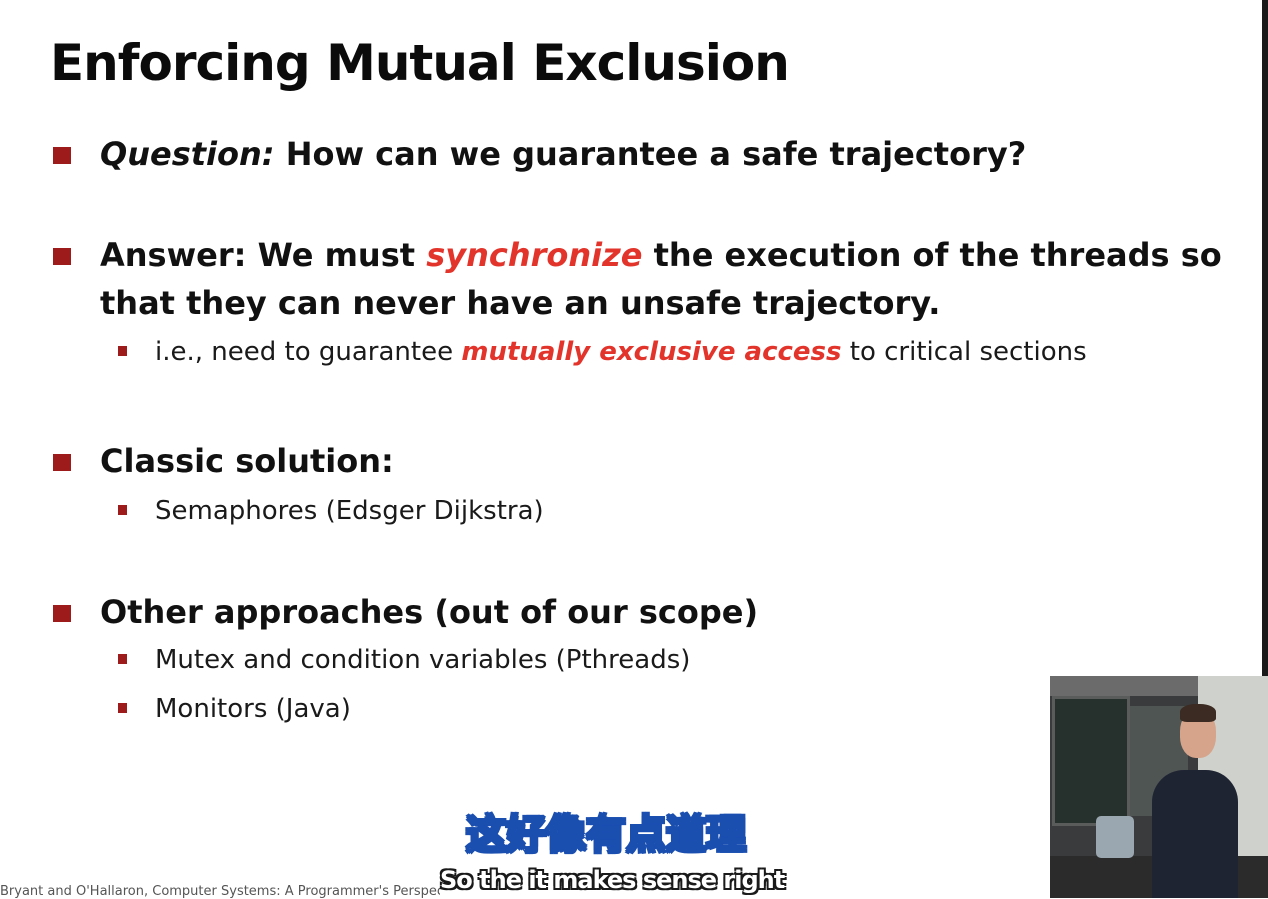 The image size is (1268, 899). What do you see at coordinates (253, 709) in the screenshot?
I see `monitors-text: Monitors (Java)` at bounding box center [253, 709].